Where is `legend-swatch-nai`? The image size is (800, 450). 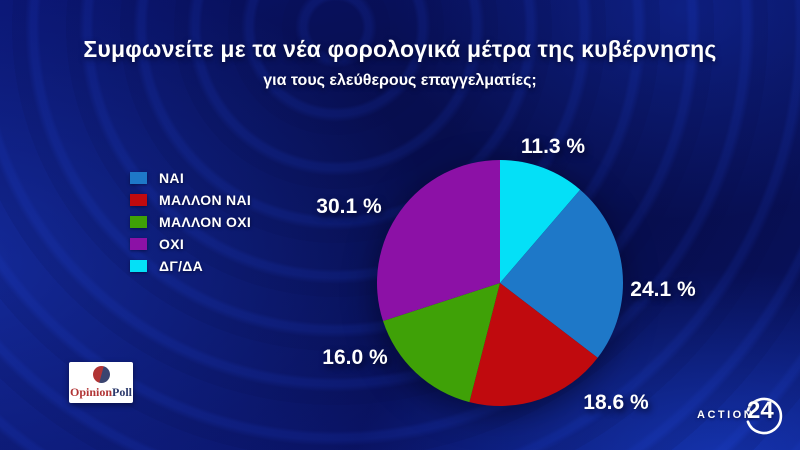 legend-swatch-nai is located at coordinates (138, 177).